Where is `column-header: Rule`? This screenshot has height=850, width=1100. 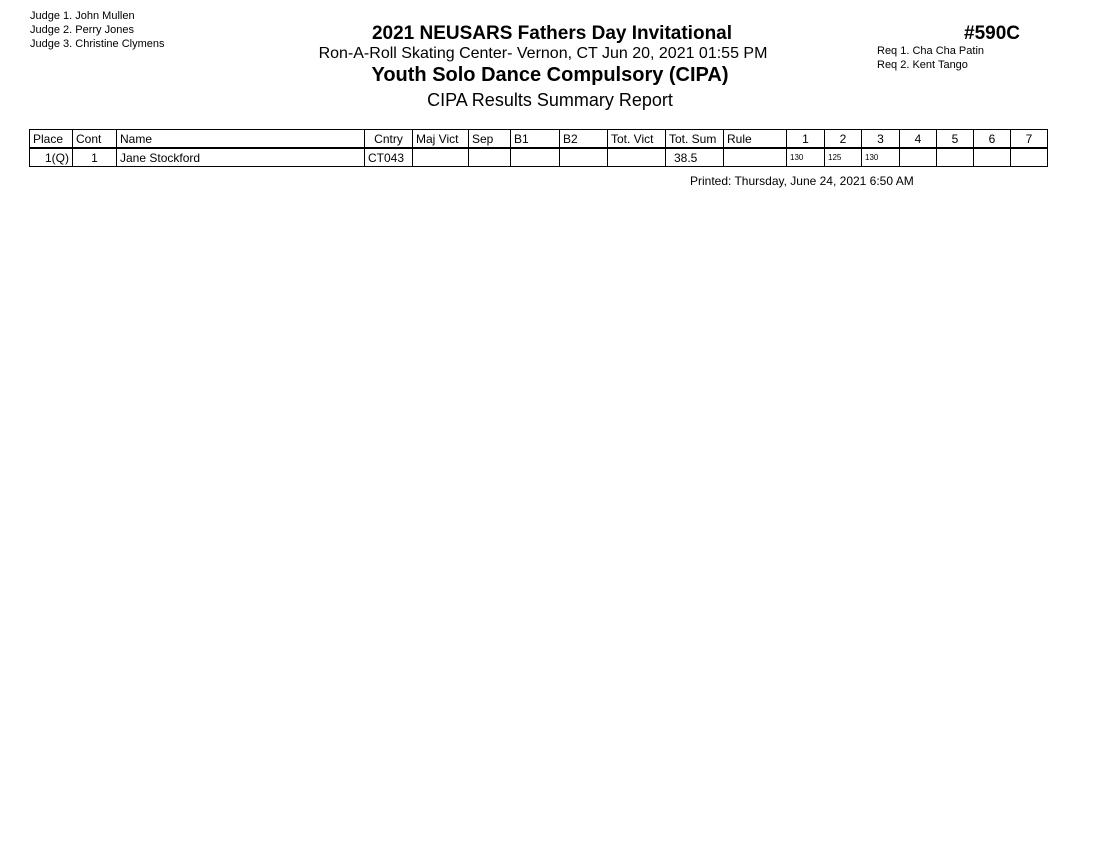 column-header: Rule is located at coordinates (755, 139).